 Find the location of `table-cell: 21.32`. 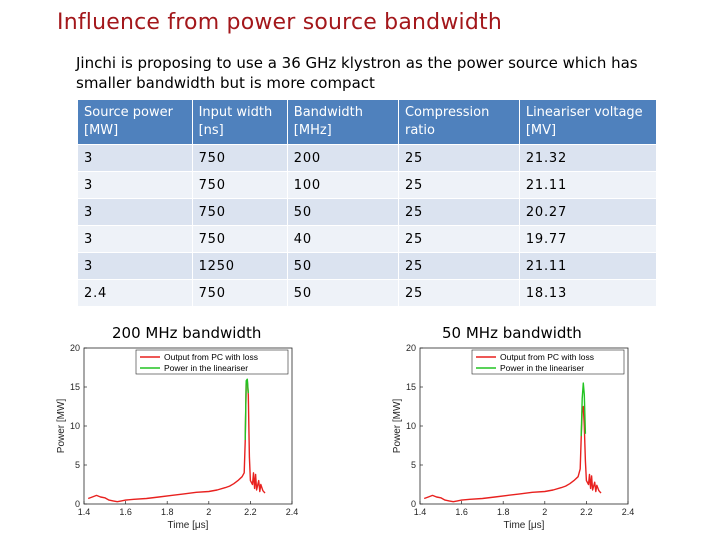

table-cell: 21.32 is located at coordinates (588, 158).